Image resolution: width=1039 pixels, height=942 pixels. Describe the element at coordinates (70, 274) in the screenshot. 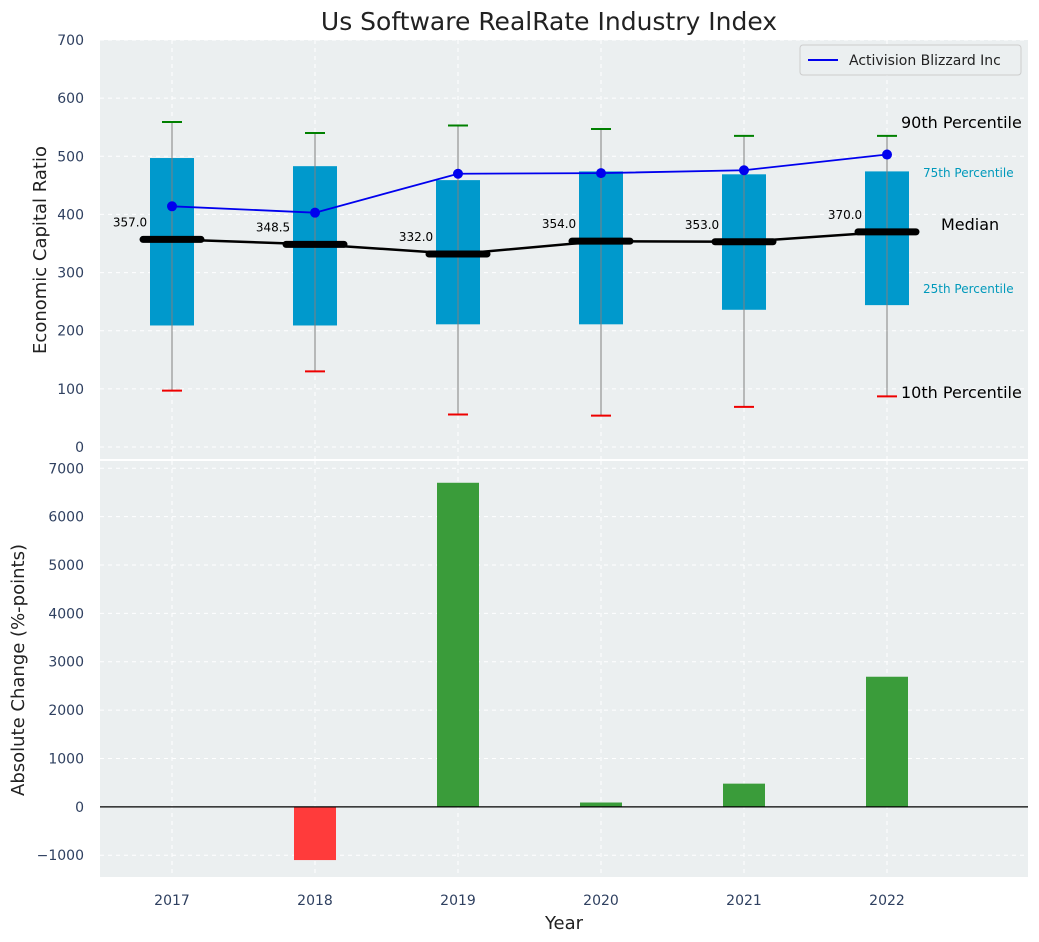

I see `top-y-tick-label: 300` at that location.